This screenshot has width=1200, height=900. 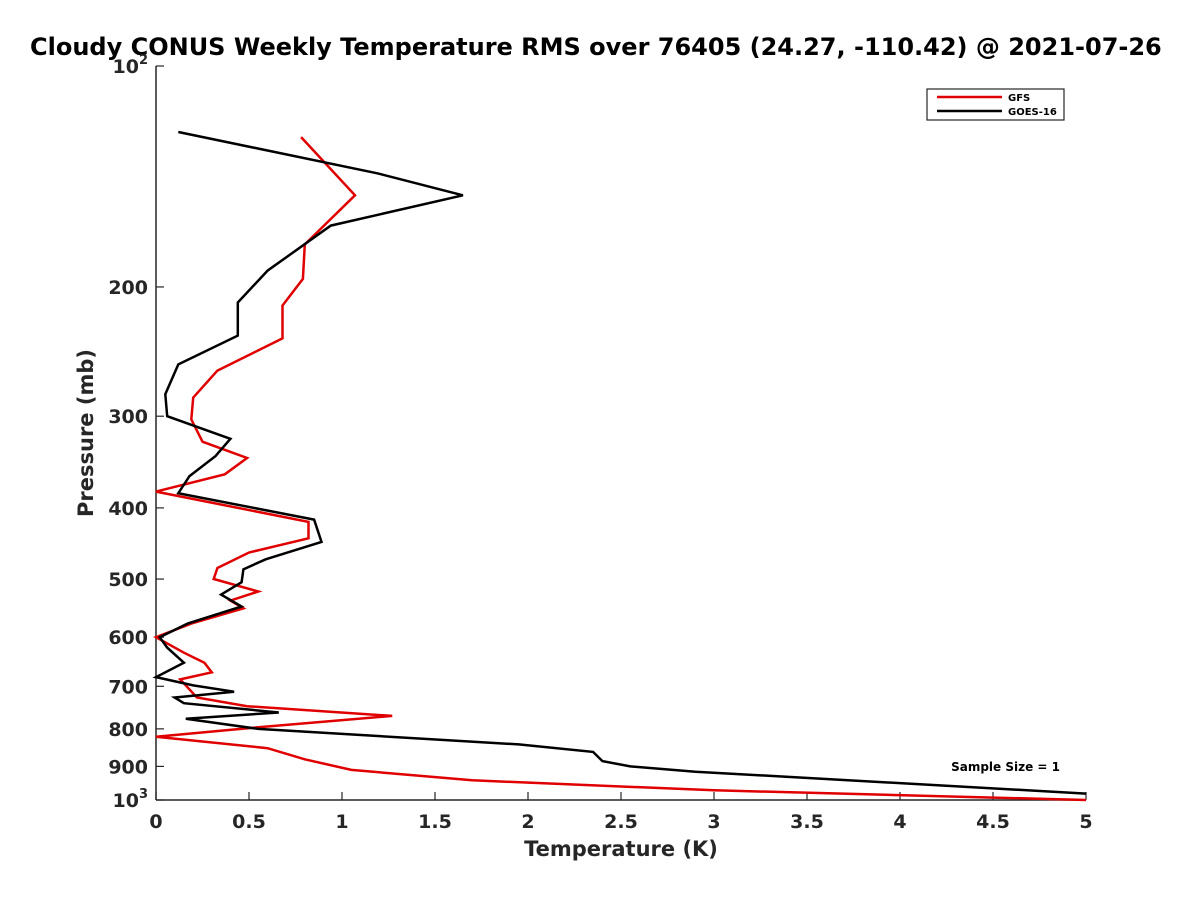 I want to click on x-tick-label: 5, so click(x=1085, y=822).